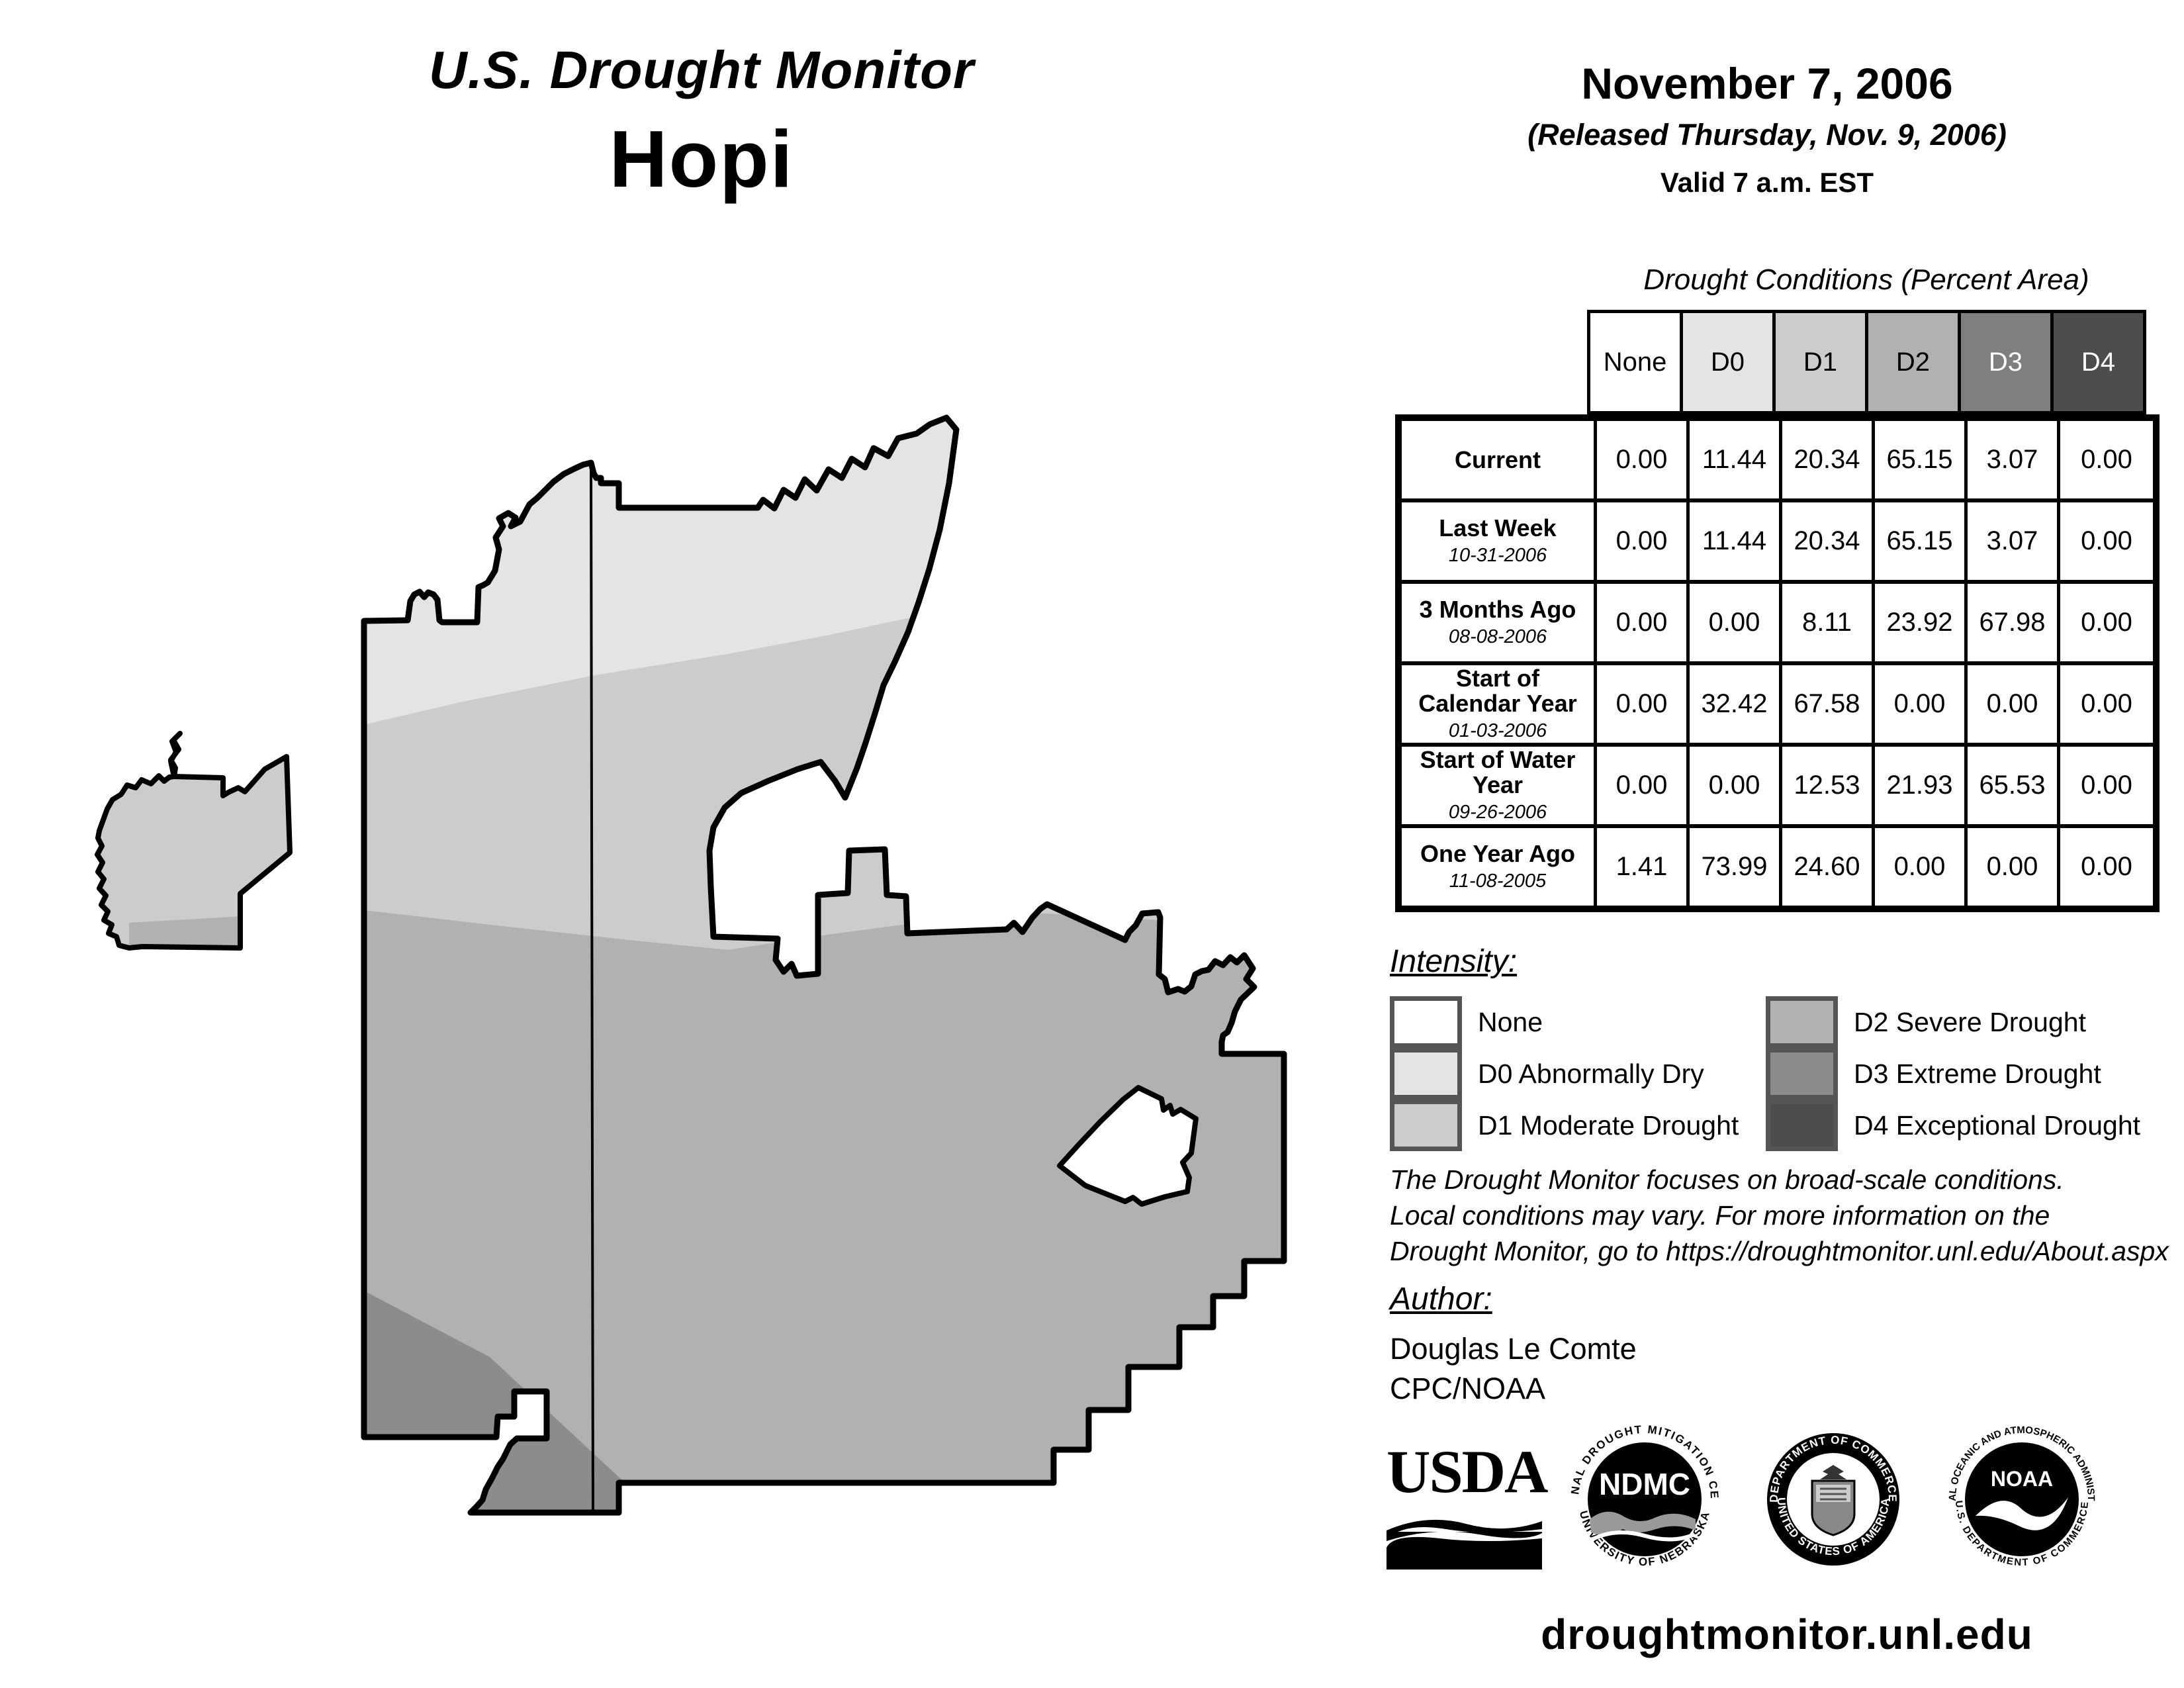 This screenshot has width=2184, height=1688. What do you see at coordinates (1464, 1544) in the screenshot?
I see `usda-swoosh` at bounding box center [1464, 1544].